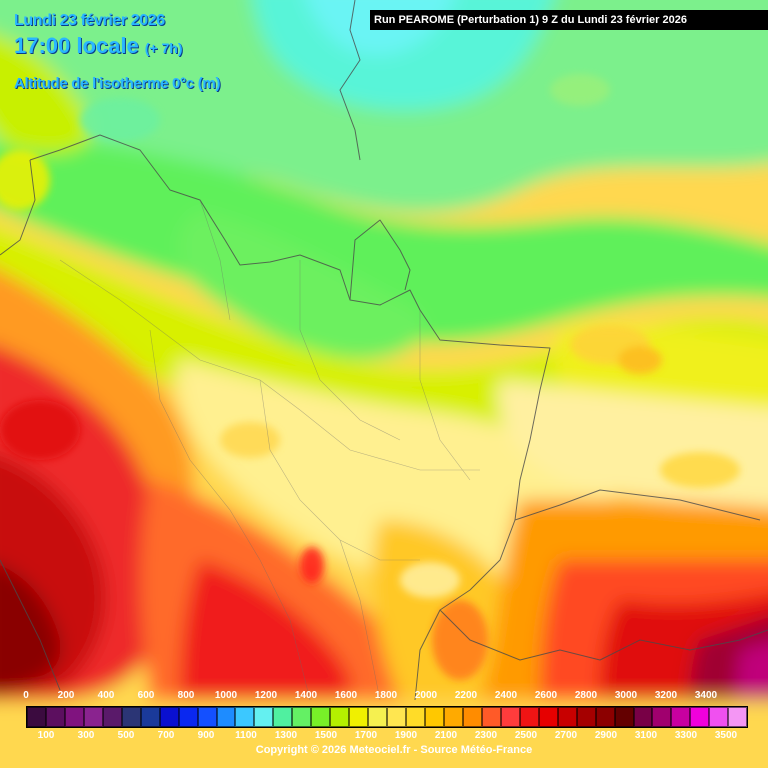 The image size is (768, 768). Describe the element at coordinates (286, 735) in the screenshot. I see `legend-label-bottom: 1300` at that location.